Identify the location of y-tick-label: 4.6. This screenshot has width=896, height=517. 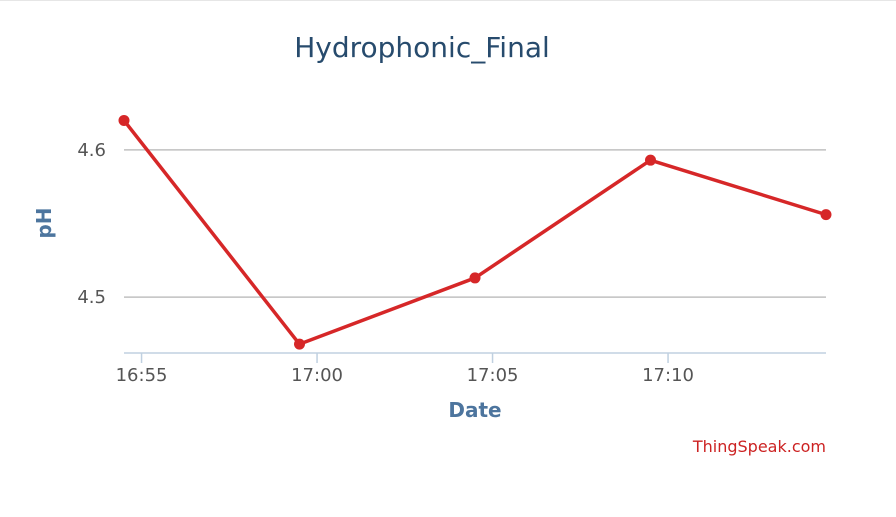
(91, 150).